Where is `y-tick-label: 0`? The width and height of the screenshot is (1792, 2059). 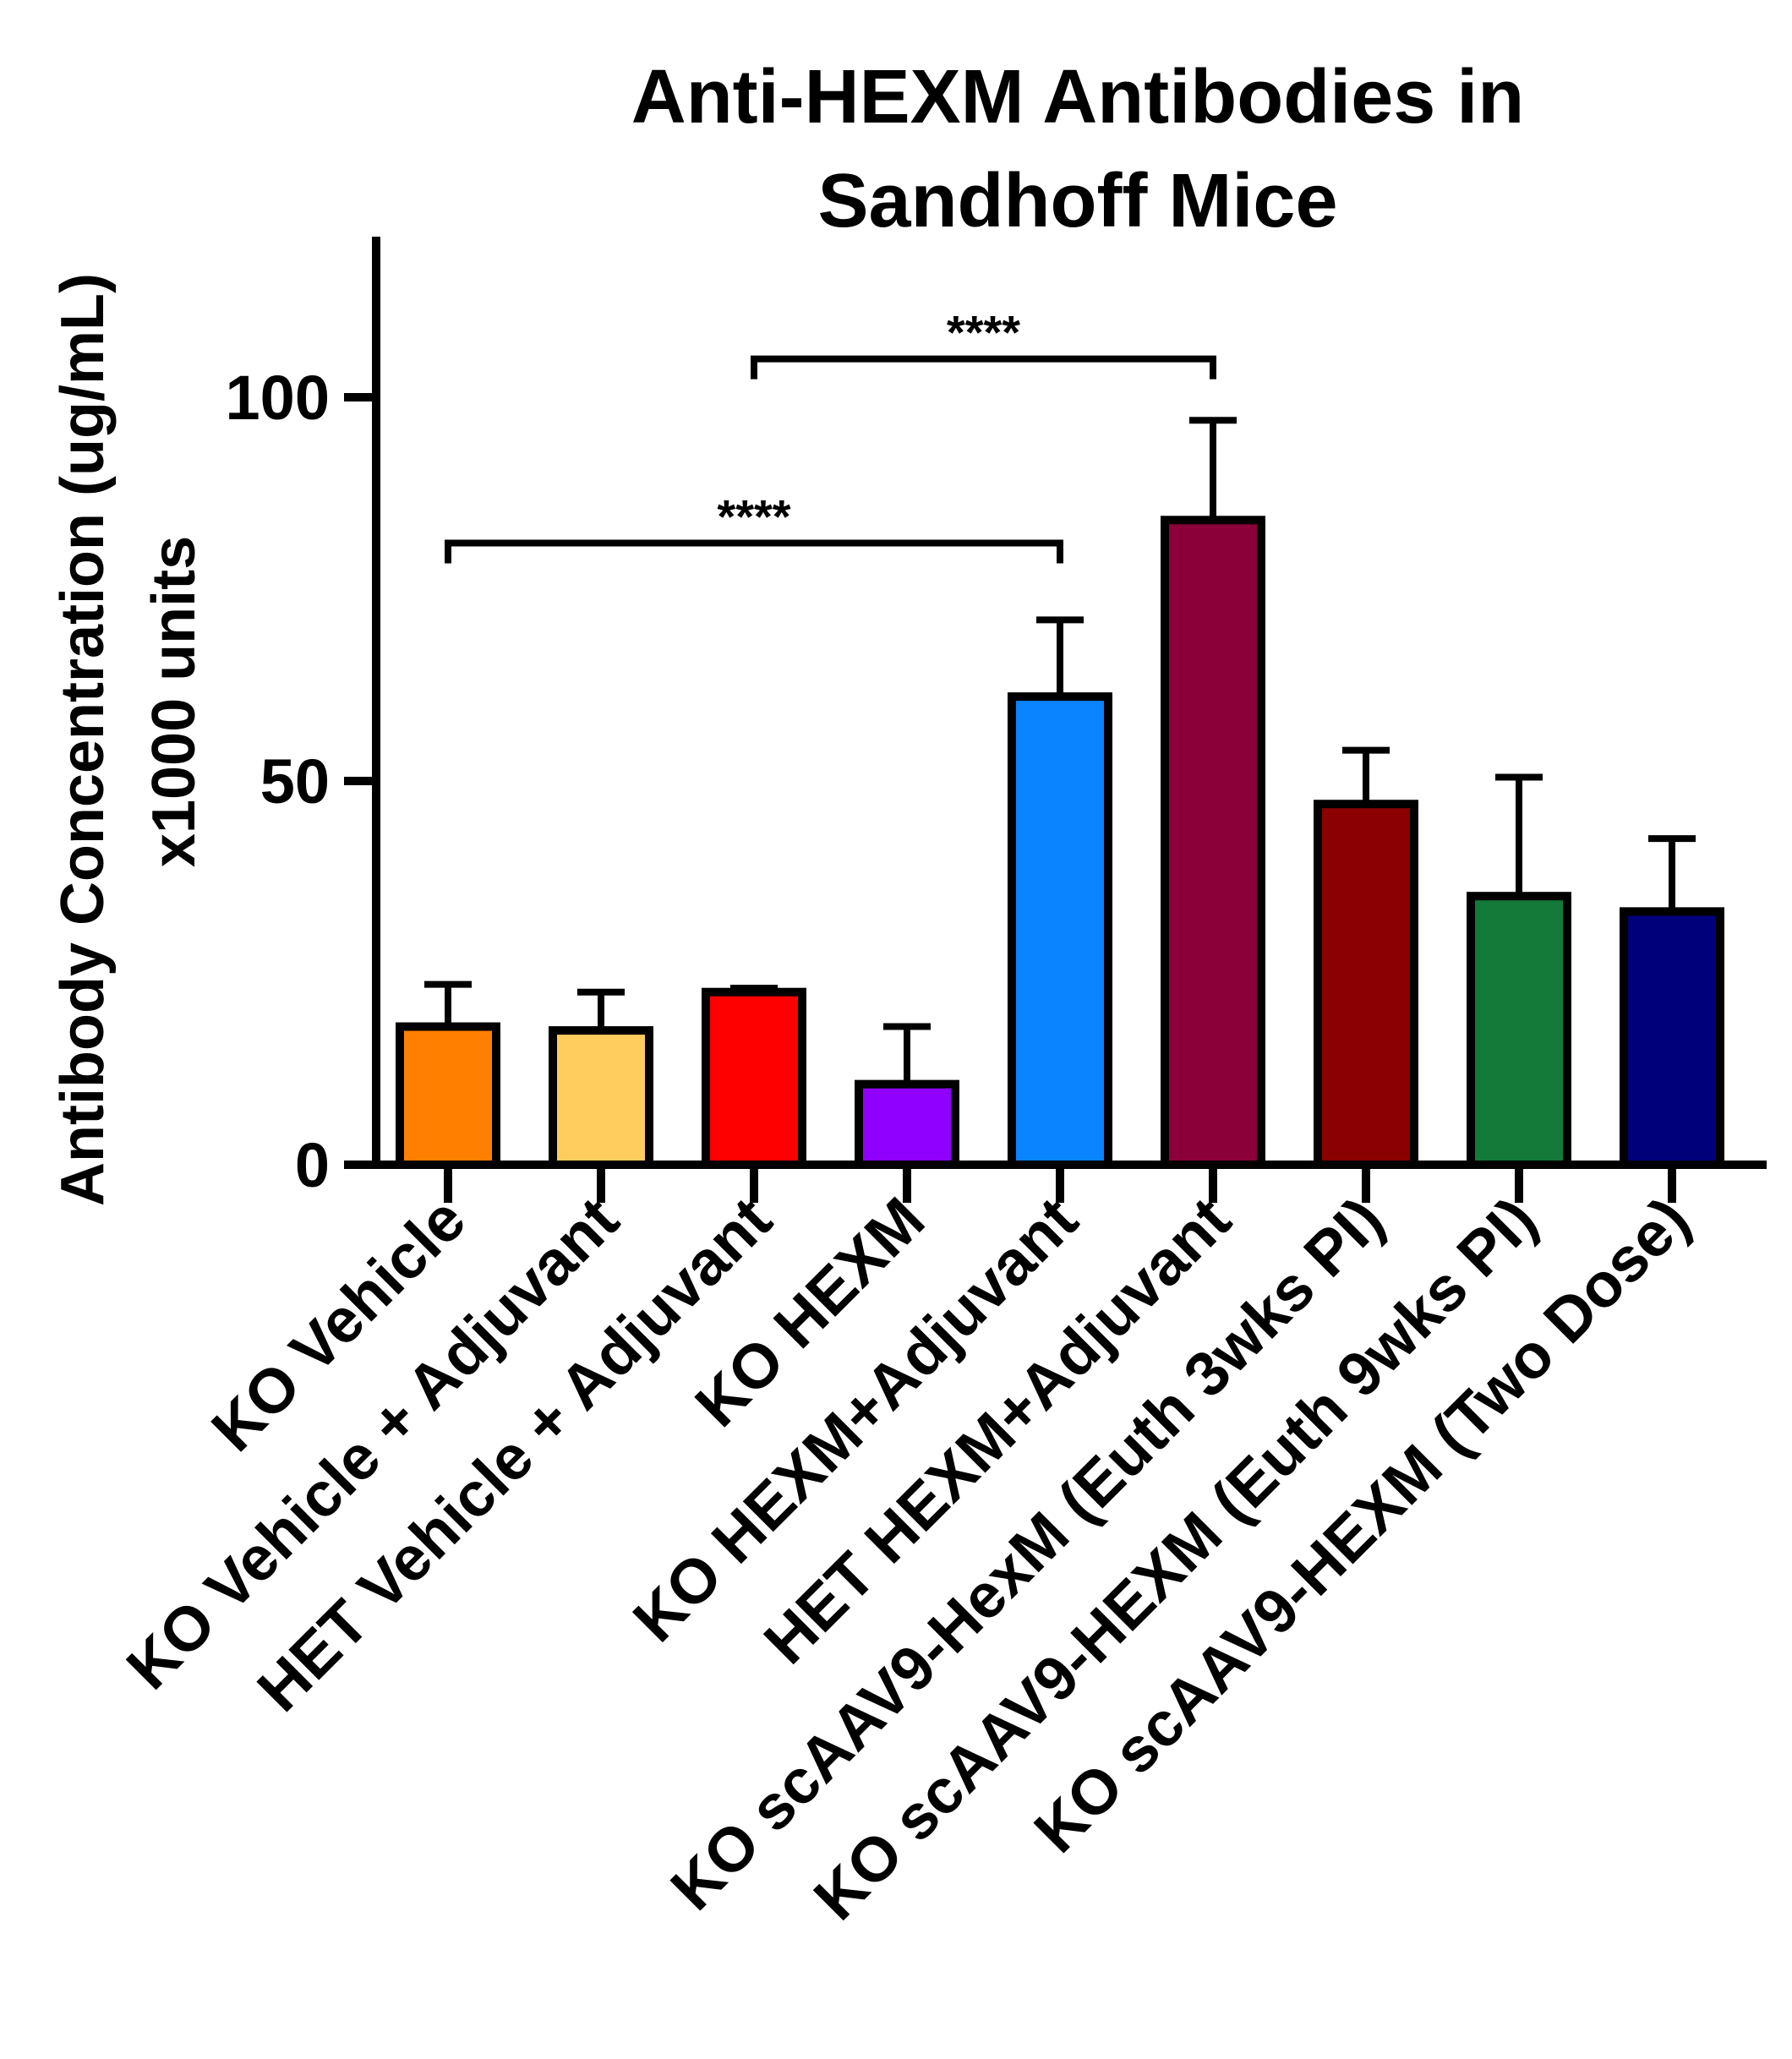
y-tick-label: 0 is located at coordinates (312, 1165).